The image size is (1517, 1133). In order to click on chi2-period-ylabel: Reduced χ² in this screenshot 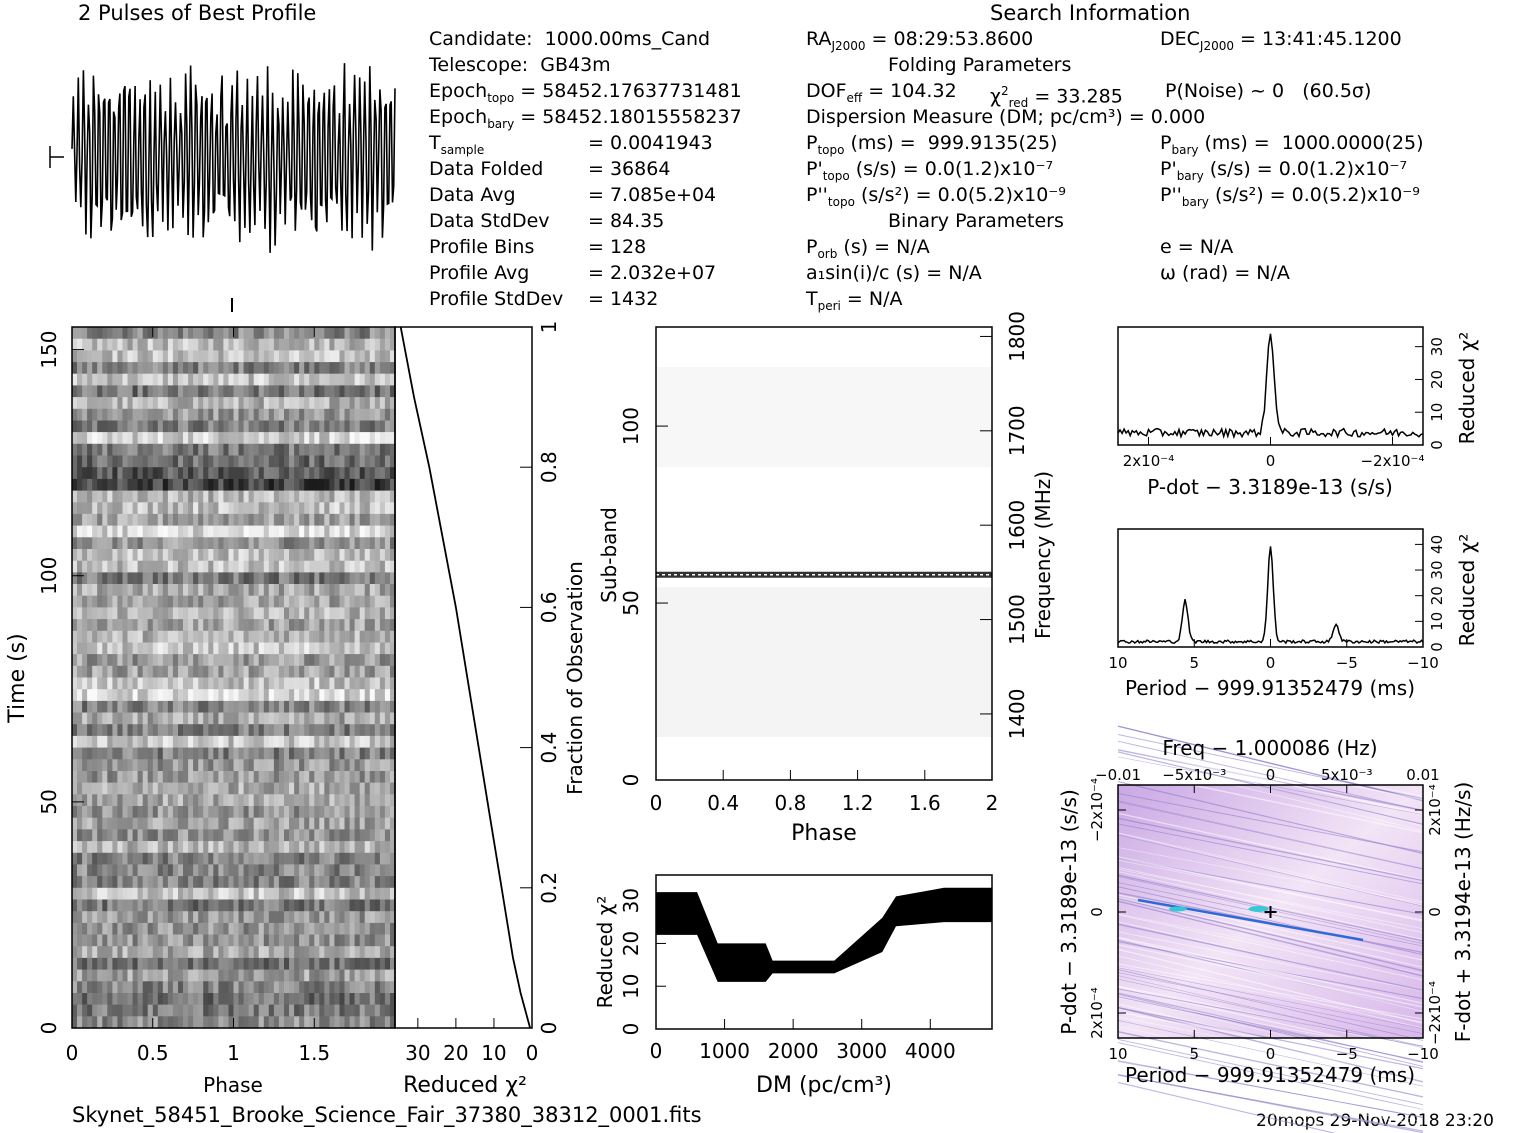, I will do `click(1467, 590)`.